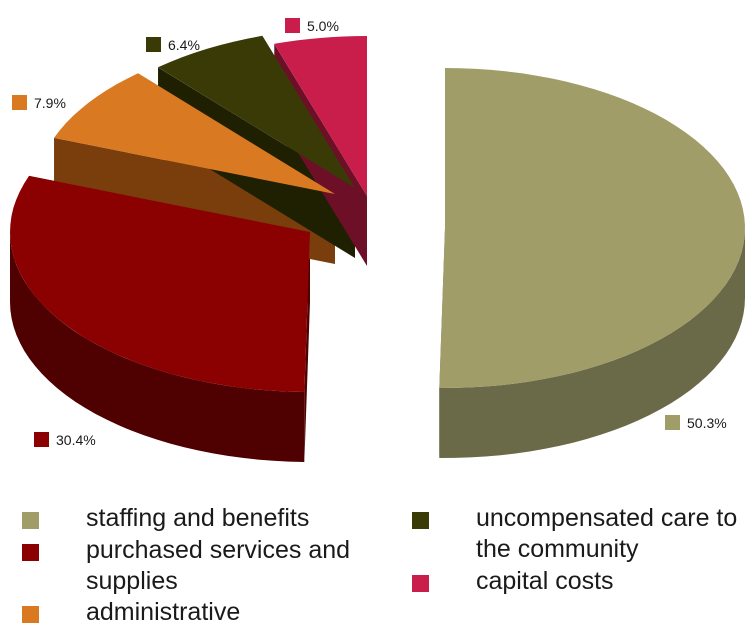  What do you see at coordinates (672, 422) in the screenshot?
I see `data-label-swatch-staffing` at bounding box center [672, 422].